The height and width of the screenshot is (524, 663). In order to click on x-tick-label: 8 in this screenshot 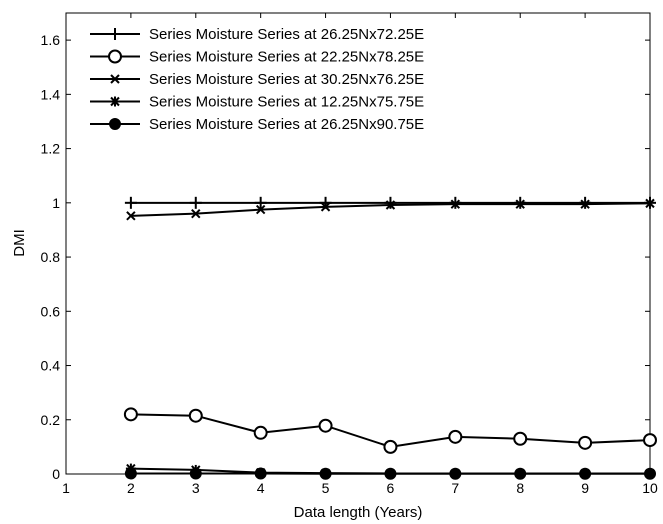, I will do `click(520, 488)`.